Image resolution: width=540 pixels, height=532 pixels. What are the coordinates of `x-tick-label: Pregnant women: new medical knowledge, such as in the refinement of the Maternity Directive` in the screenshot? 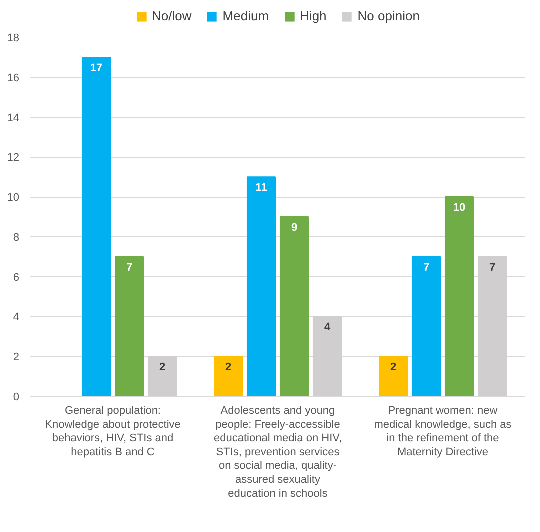 It's located at (443, 431).